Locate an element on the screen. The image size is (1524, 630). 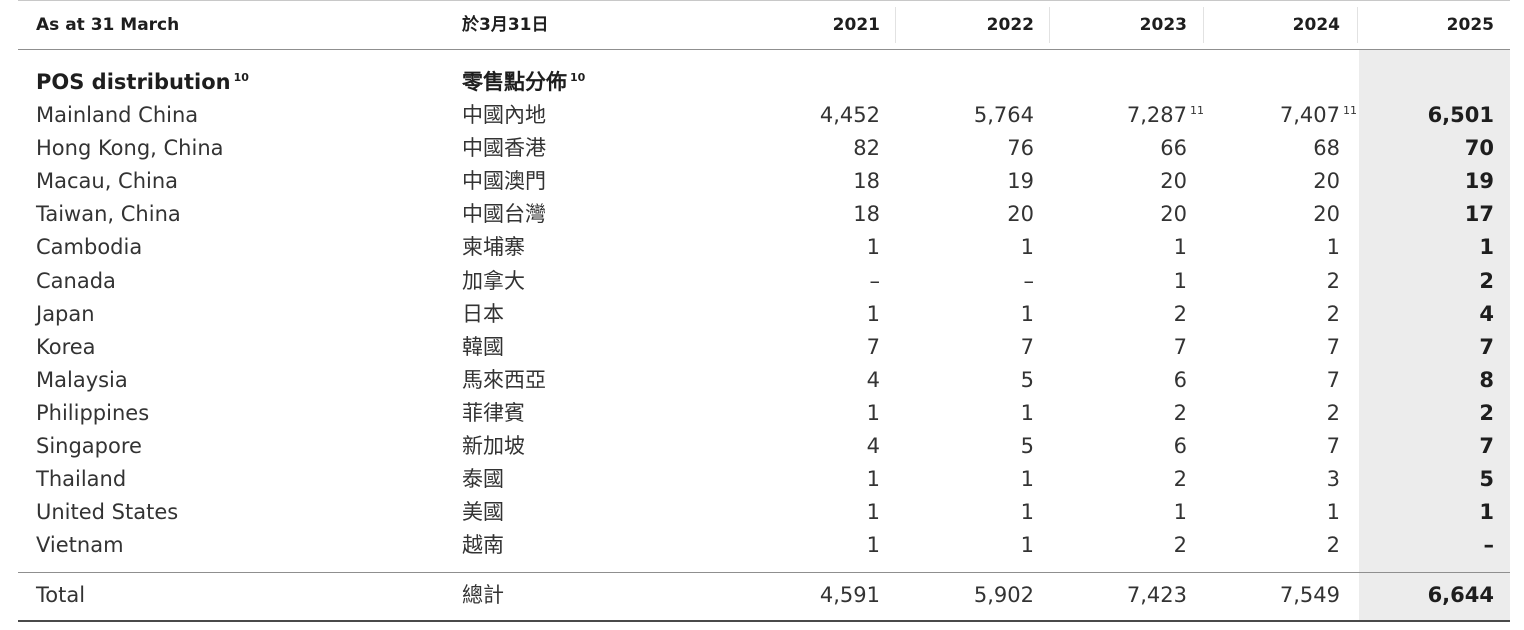
total-2025: 6,644 is located at coordinates (1460, 595).